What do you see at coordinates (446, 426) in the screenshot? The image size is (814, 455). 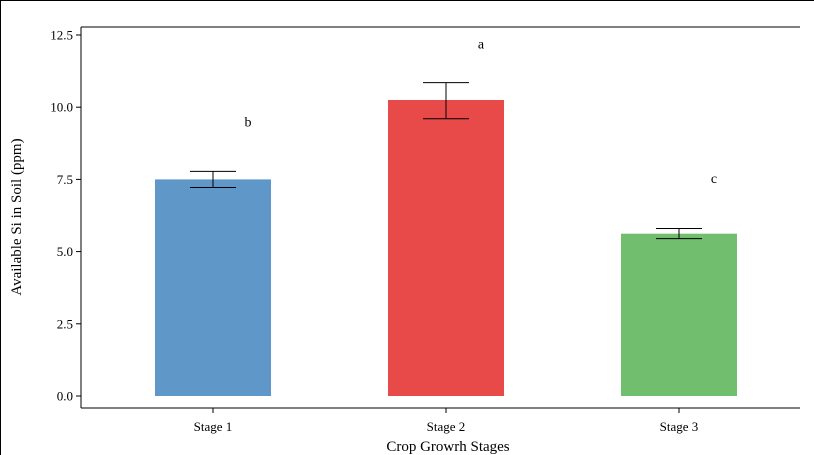 I see `x-tick-label: Stage 2` at bounding box center [446, 426].